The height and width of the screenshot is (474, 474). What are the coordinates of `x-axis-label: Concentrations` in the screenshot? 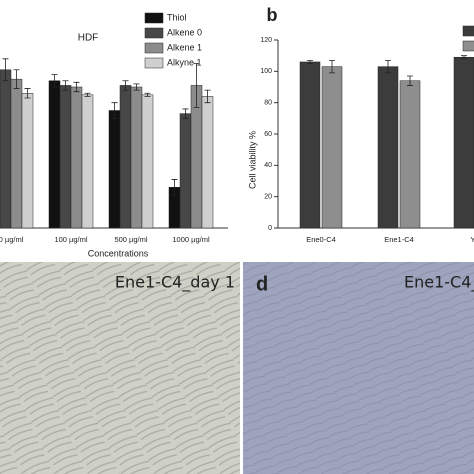 It's located at (118, 253).